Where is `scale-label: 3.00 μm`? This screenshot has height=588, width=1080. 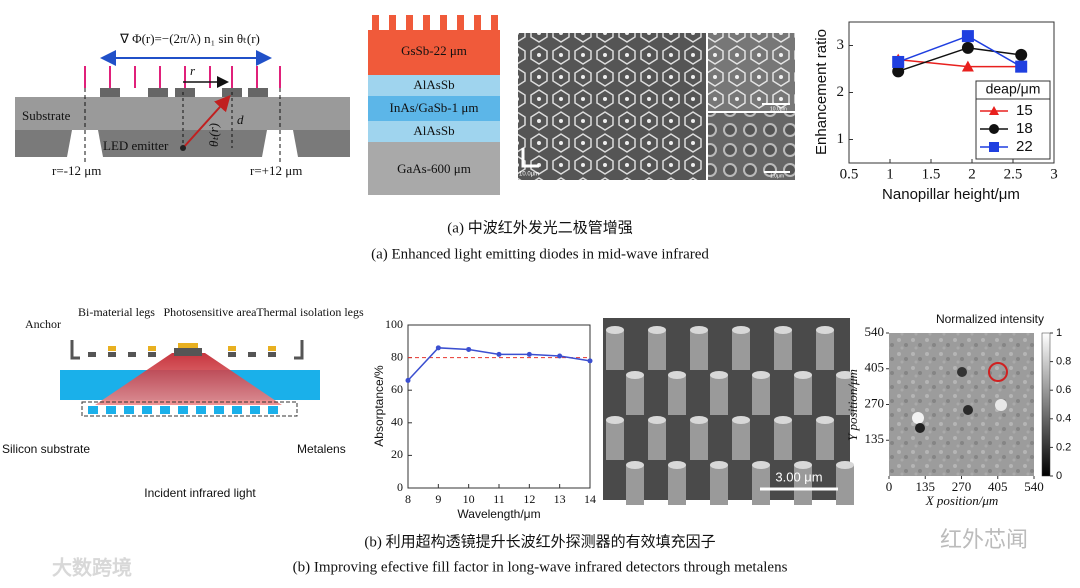
scale-label: 3.00 μm is located at coordinates (798, 476).